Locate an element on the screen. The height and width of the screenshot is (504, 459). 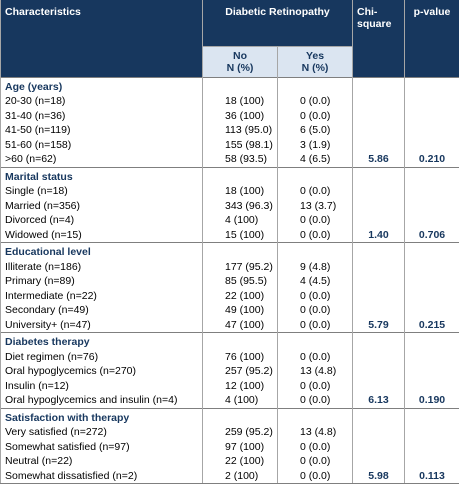
table-row: Secondary (n=49) 49 (100) 0 (0.0) is located at coordinates (229, 310).